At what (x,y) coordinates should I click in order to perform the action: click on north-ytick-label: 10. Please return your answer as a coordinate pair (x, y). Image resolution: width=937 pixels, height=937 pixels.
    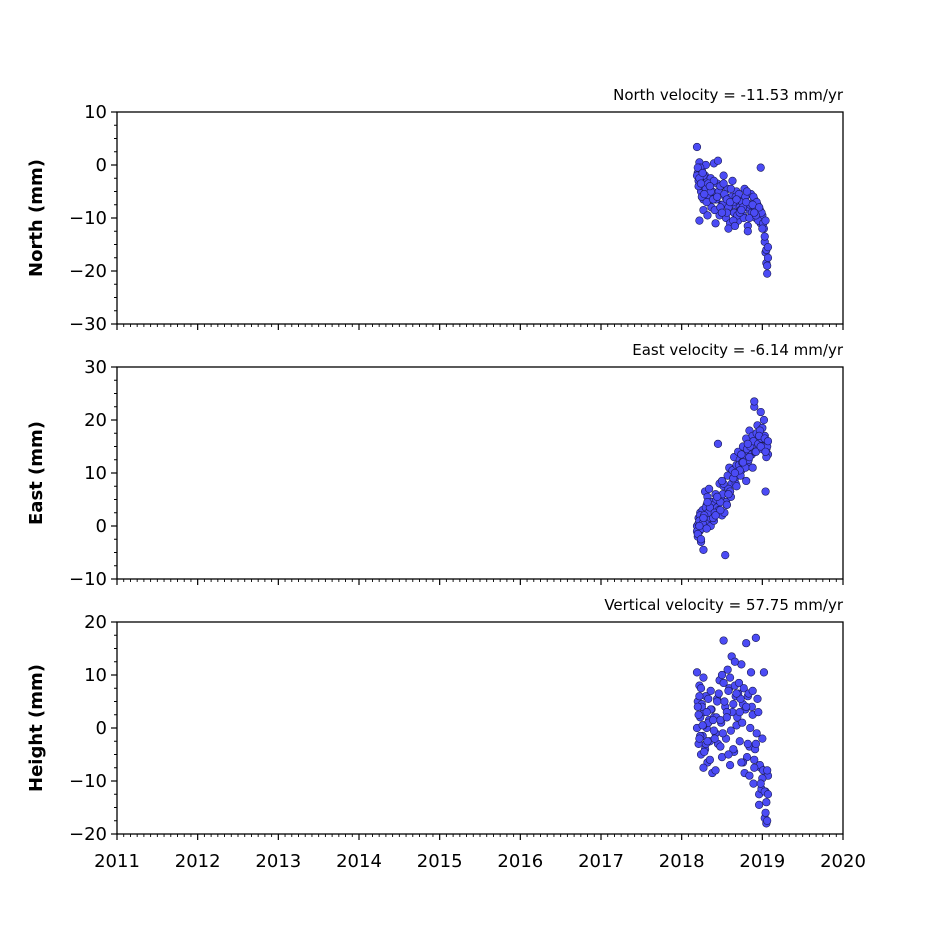
    Looking at the image, I should click on (95, 112).